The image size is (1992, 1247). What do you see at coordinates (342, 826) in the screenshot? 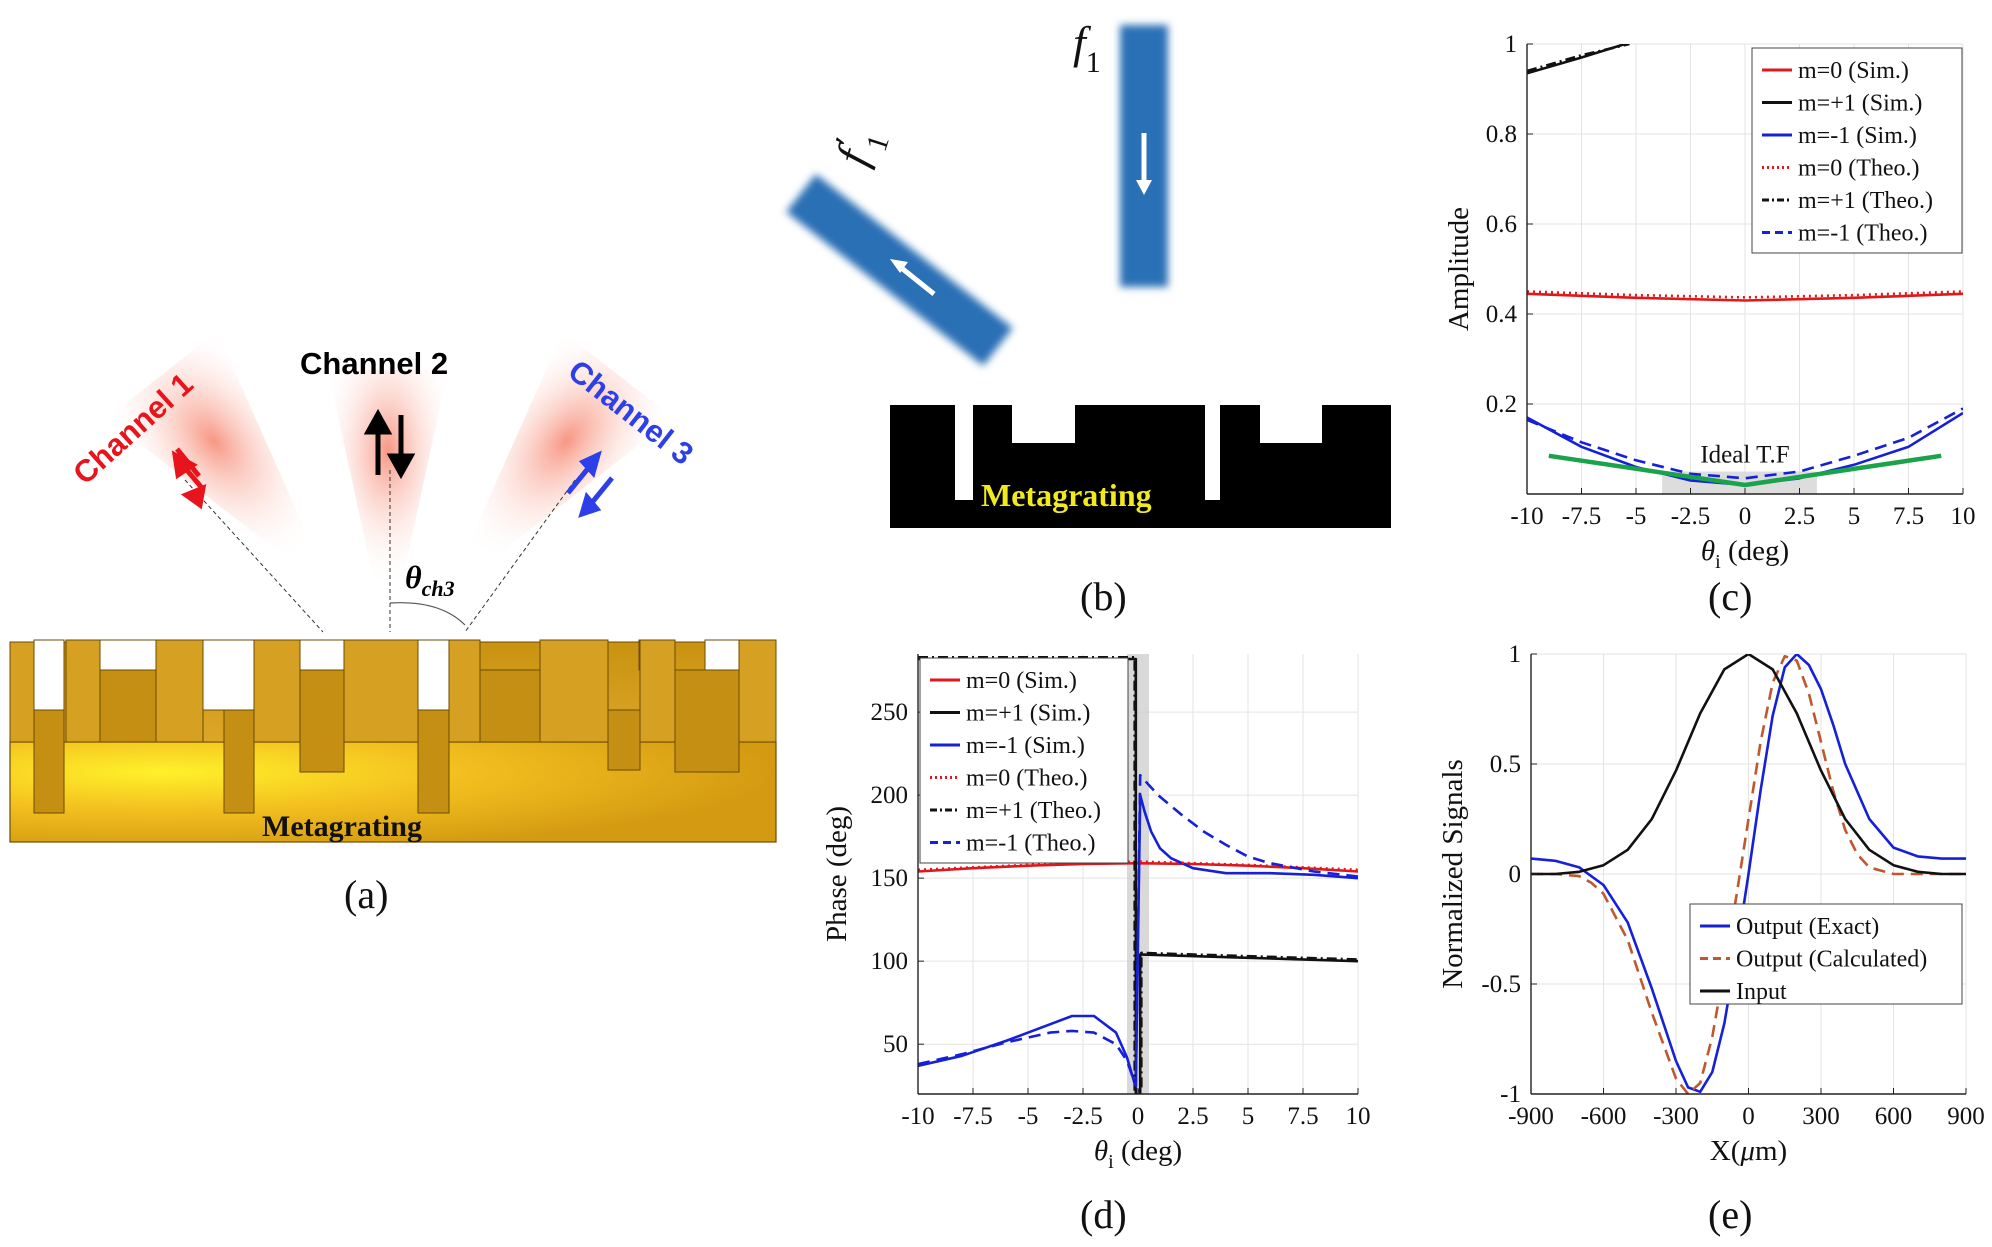
I see `metagrating-label-a: Metagrating` at bounding box center [342, 826].